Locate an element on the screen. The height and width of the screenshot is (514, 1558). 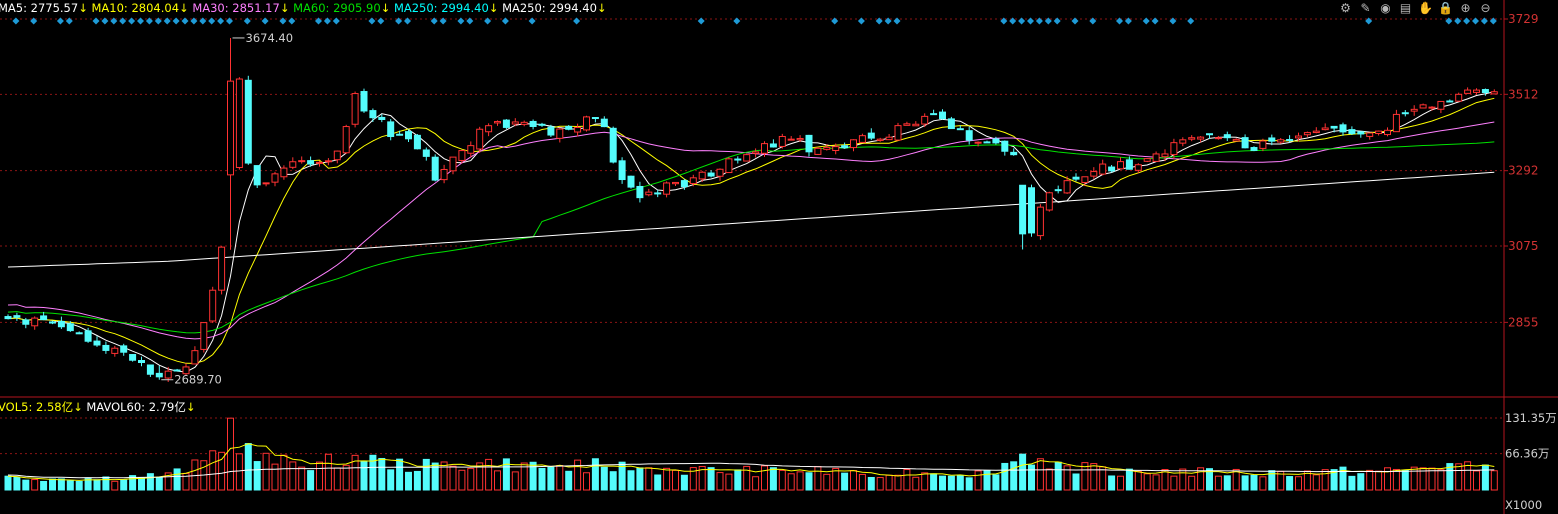
legend-vol-item: MAVOL60: 2.79亿 is located at coordinates (135, 407).